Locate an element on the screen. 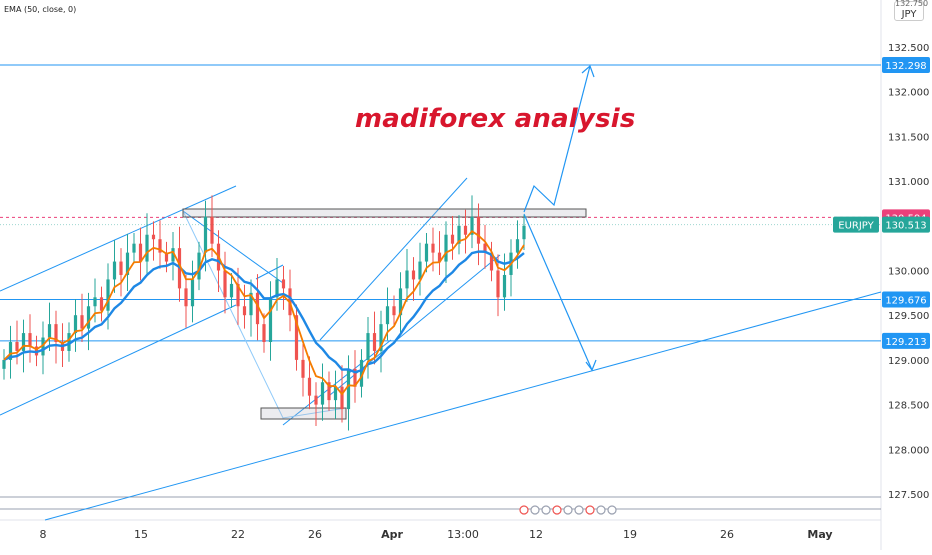 The image size is (932, 555). y-tick-label: 131.500 is located at coordinates (908, 137).